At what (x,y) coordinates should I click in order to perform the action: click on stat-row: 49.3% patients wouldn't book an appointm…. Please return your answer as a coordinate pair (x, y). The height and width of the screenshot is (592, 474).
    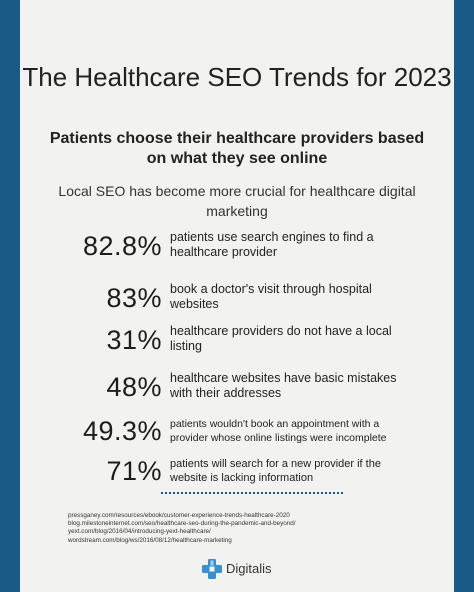
    Looking at the image, I should click on (237, 433).